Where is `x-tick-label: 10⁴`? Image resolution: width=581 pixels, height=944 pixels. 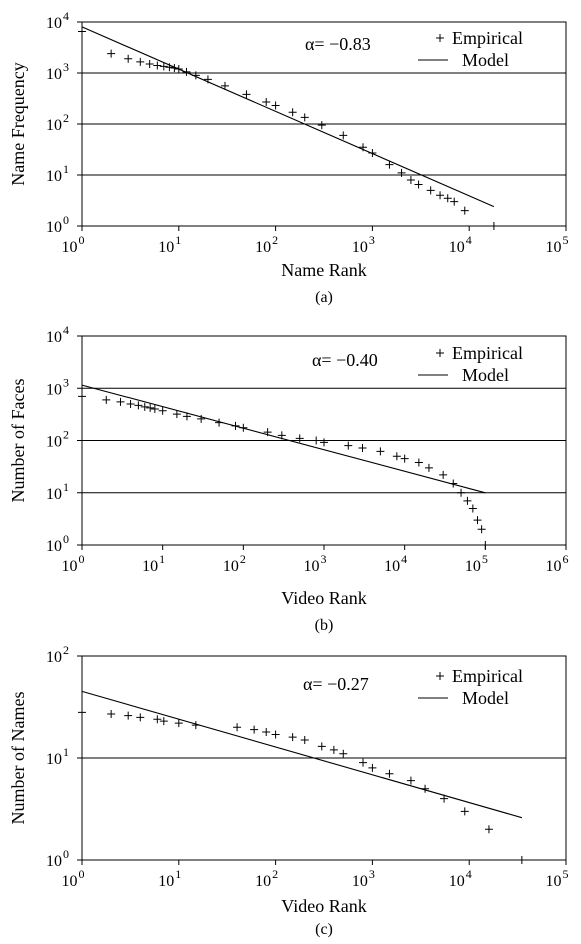 x-tick-label: 10⁴ is located at coordinates (460, 244).